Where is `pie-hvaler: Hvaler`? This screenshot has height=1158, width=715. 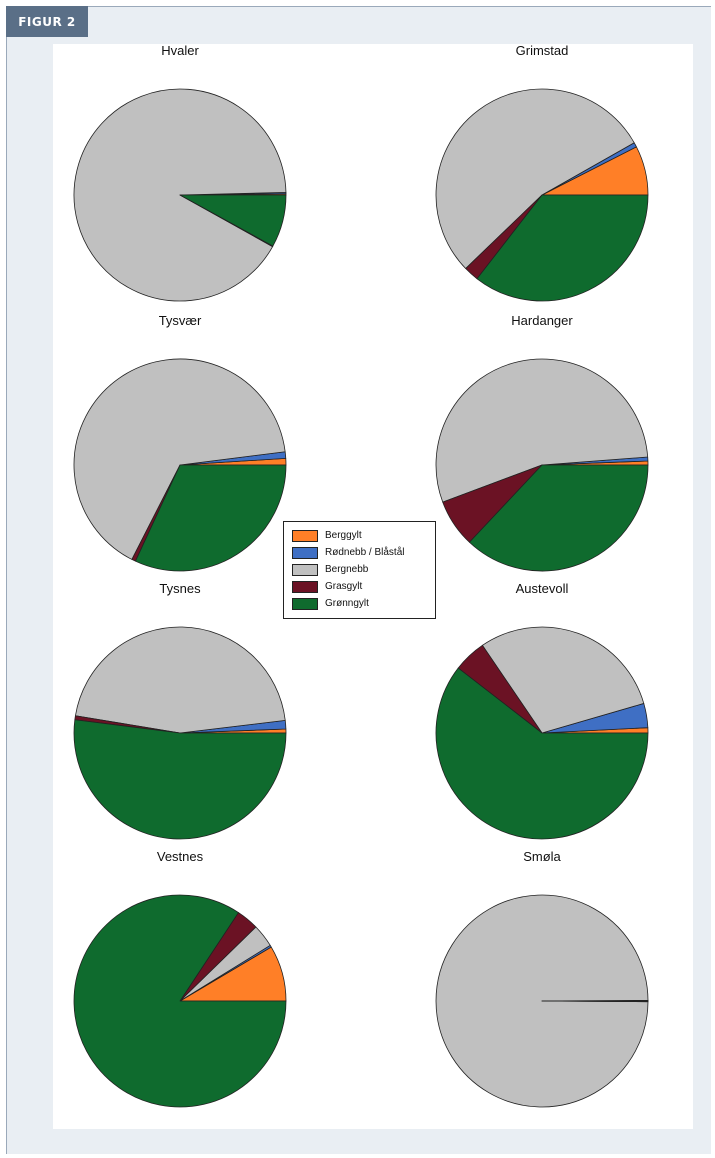
pie-hvaler: Hvaler is located at coordinates (180, 173).